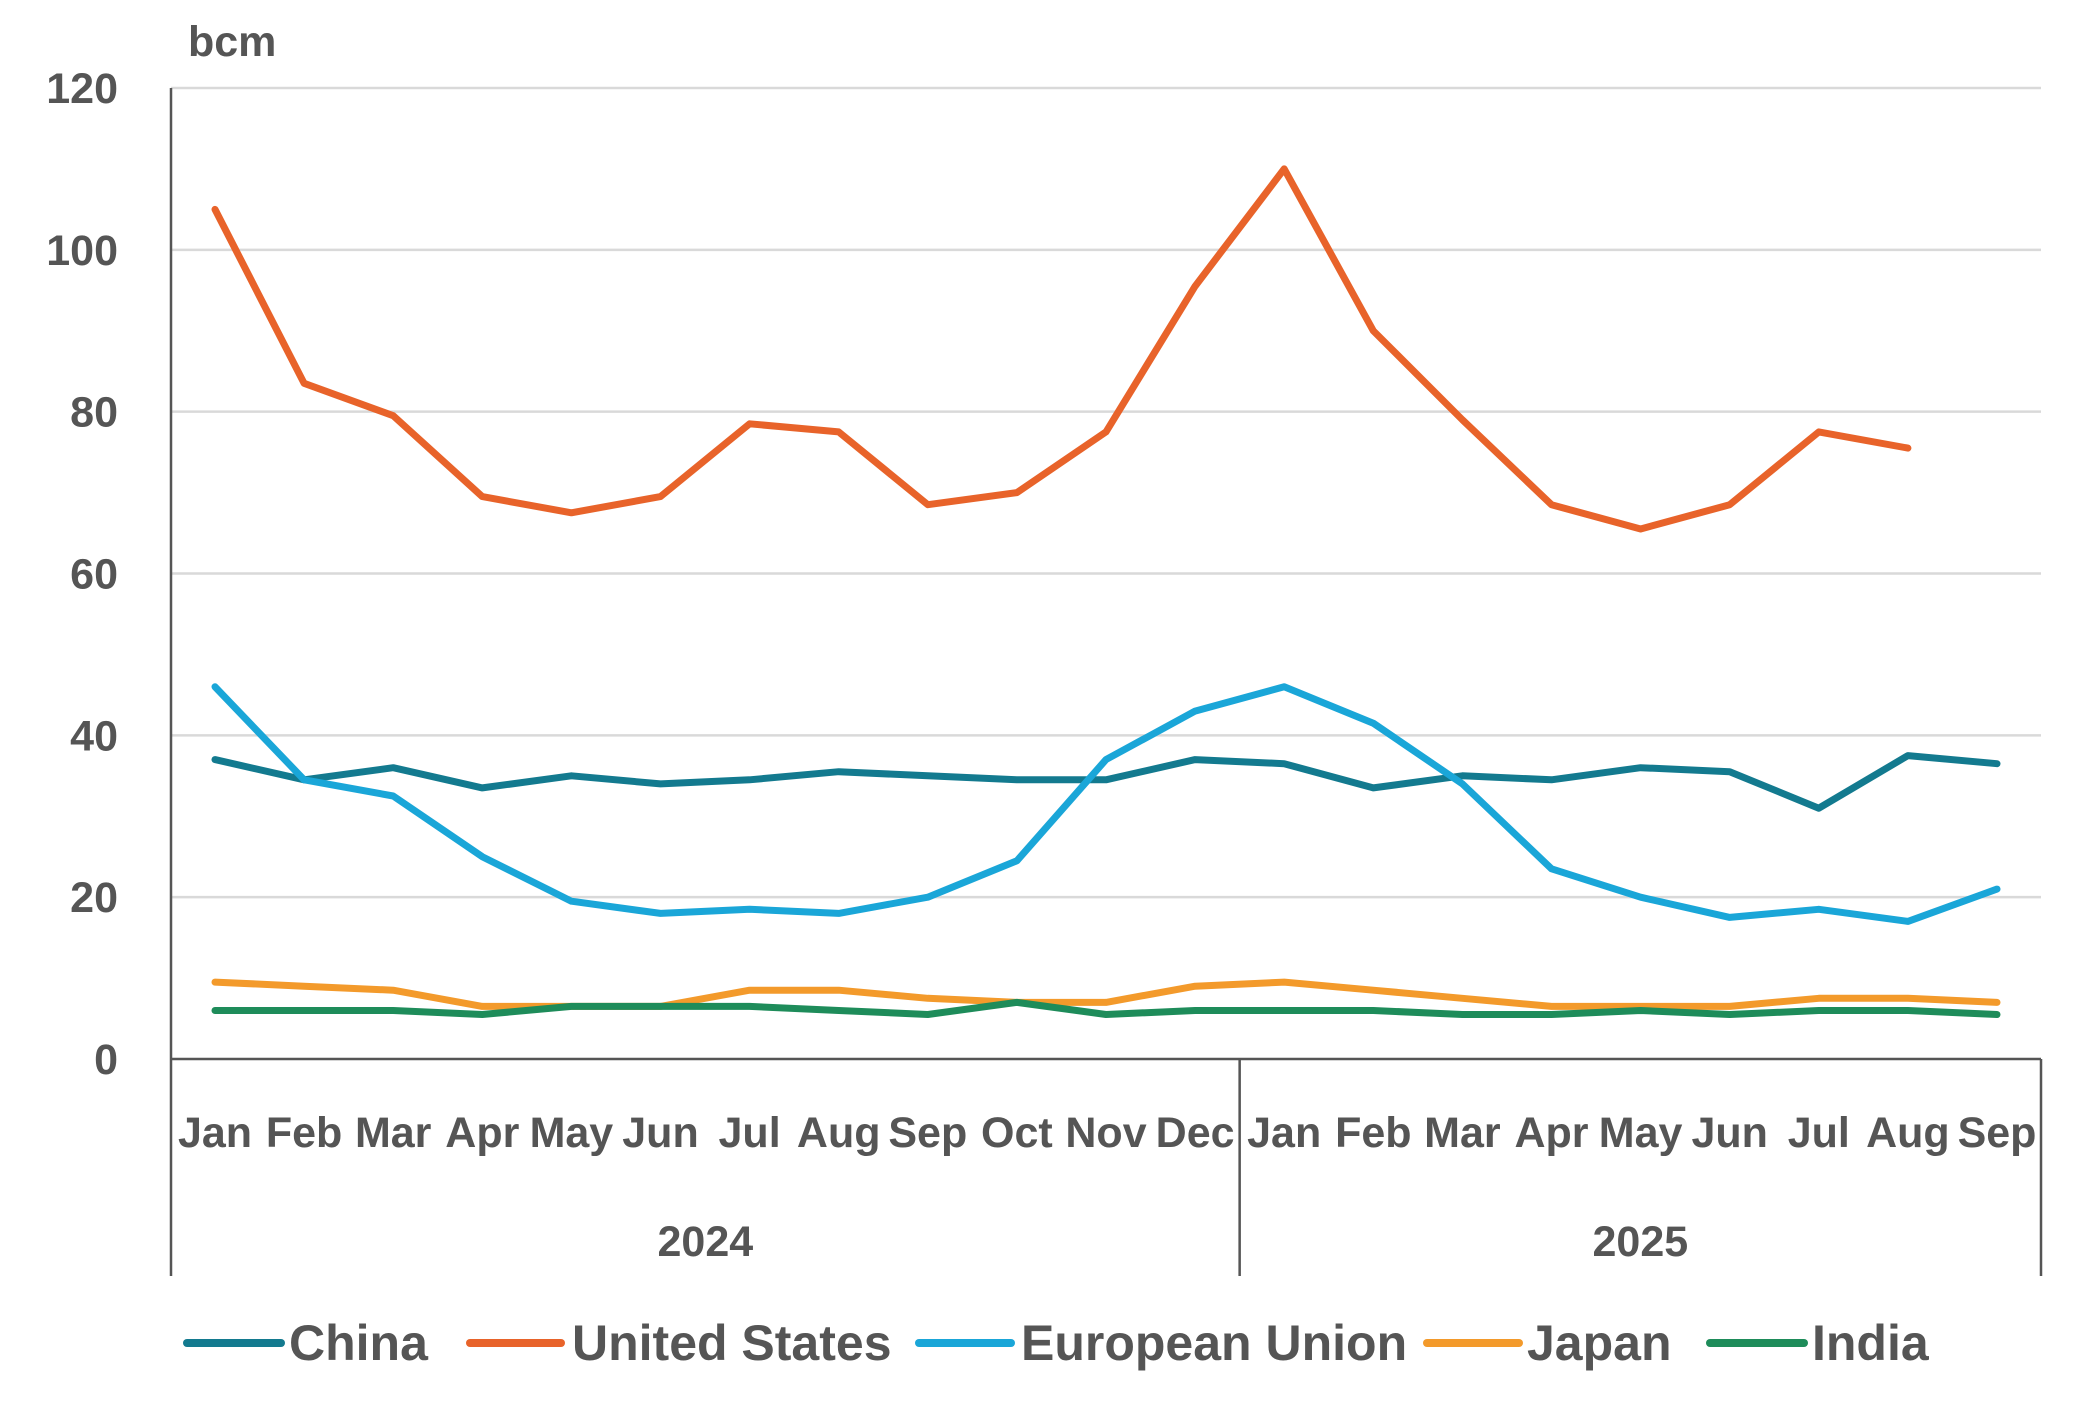  Describe the element at coordinates (732, 1343) in the screenshot. I see `legend-label: United States` at that location.